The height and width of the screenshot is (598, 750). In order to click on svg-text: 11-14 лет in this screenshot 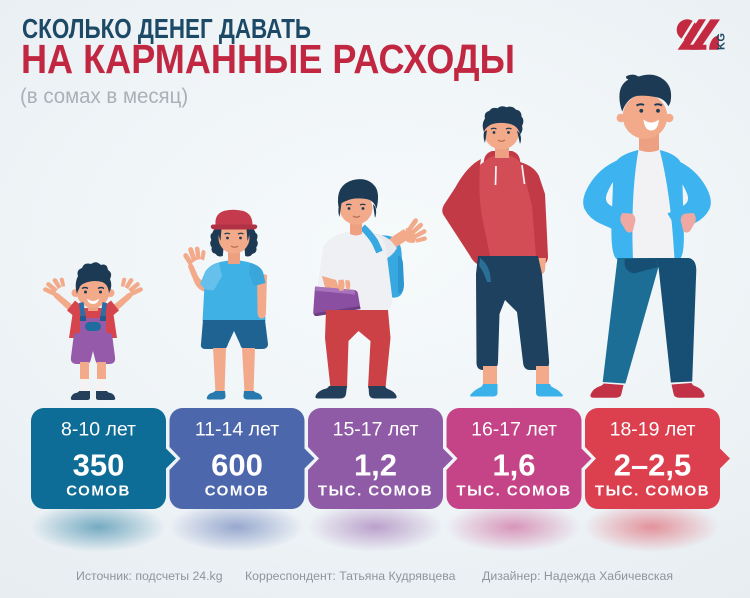, I will do `click(237, 430)`.